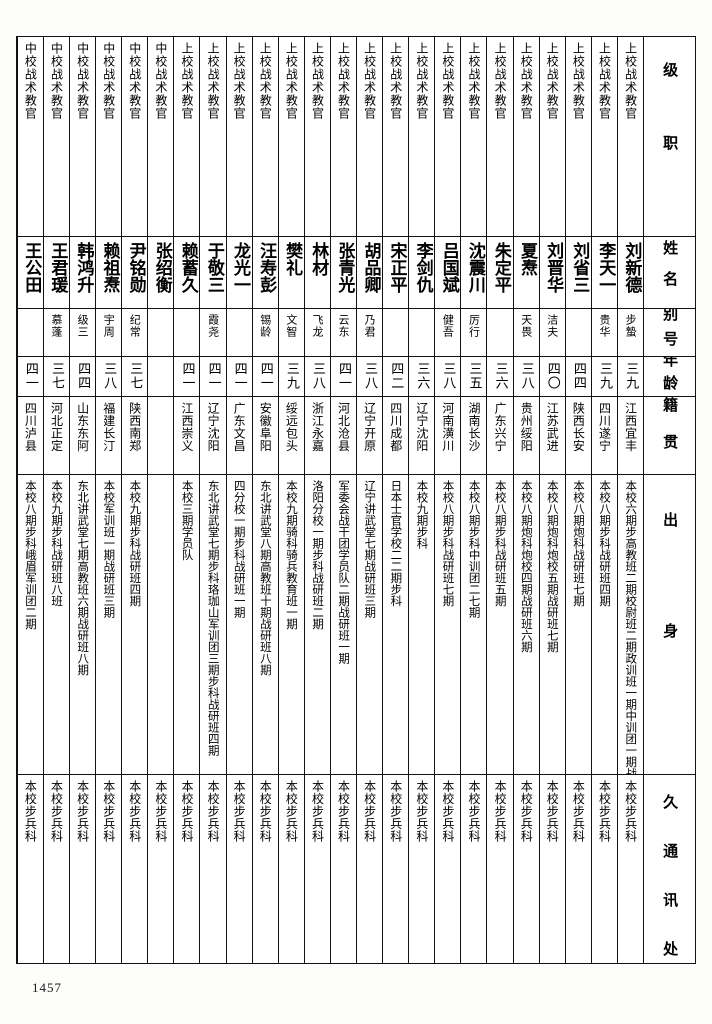  I want to click on person-column: 上校战术教官 刘晋华 洁夫 四〇 江苏武进 本校八期炮科炮校五期战研班七期 本校步兵科, so click(551, 500).